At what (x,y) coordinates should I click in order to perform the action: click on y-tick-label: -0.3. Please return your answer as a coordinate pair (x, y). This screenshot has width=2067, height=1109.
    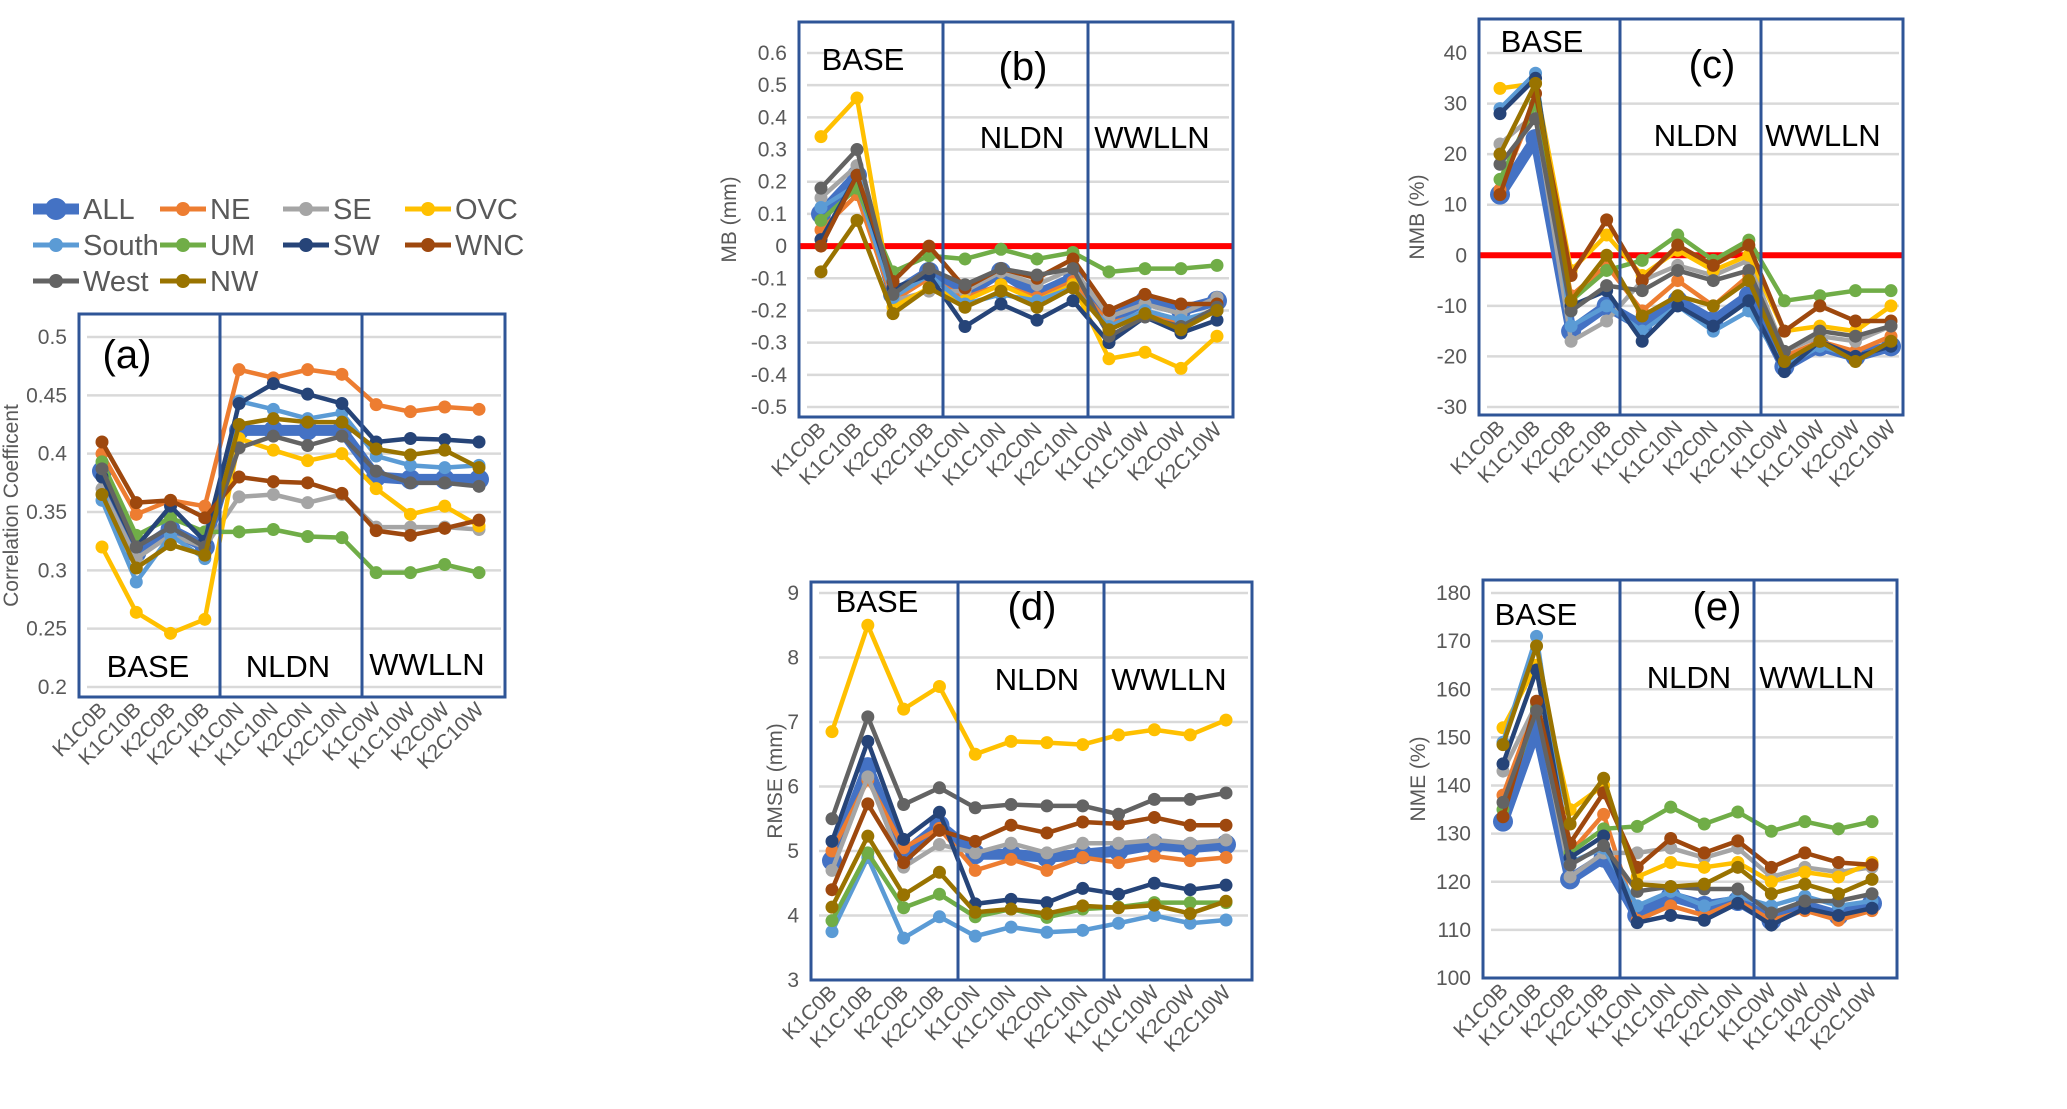
    Looking at the image, I should click on (769, 343).